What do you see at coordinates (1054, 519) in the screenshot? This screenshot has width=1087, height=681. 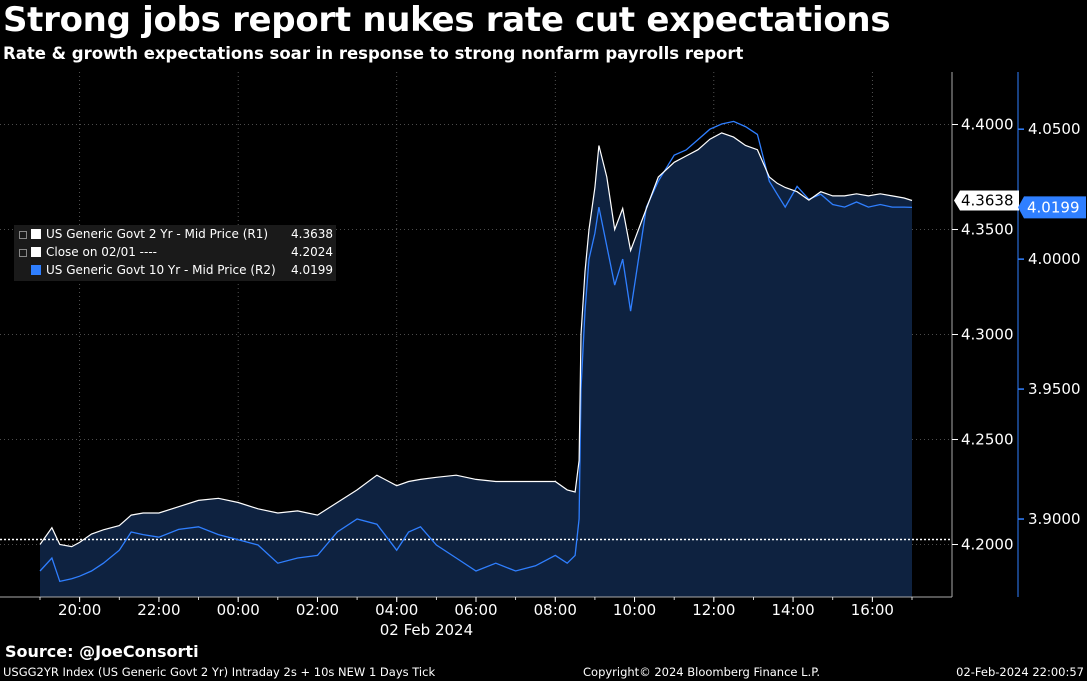 I see `y2-tick-label: 3.9000` at bounding box center [1054, 519].